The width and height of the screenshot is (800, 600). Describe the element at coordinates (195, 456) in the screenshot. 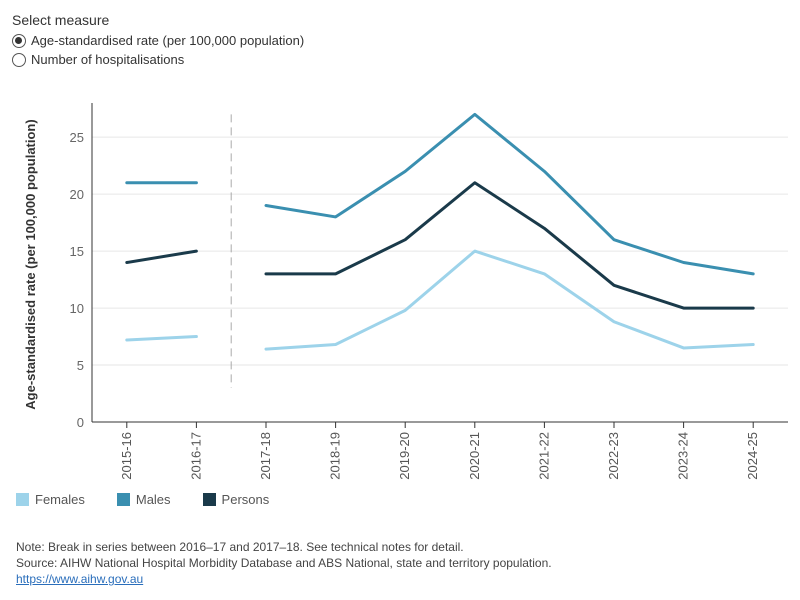

I see `x-tick-label: 2016-17` at that location.